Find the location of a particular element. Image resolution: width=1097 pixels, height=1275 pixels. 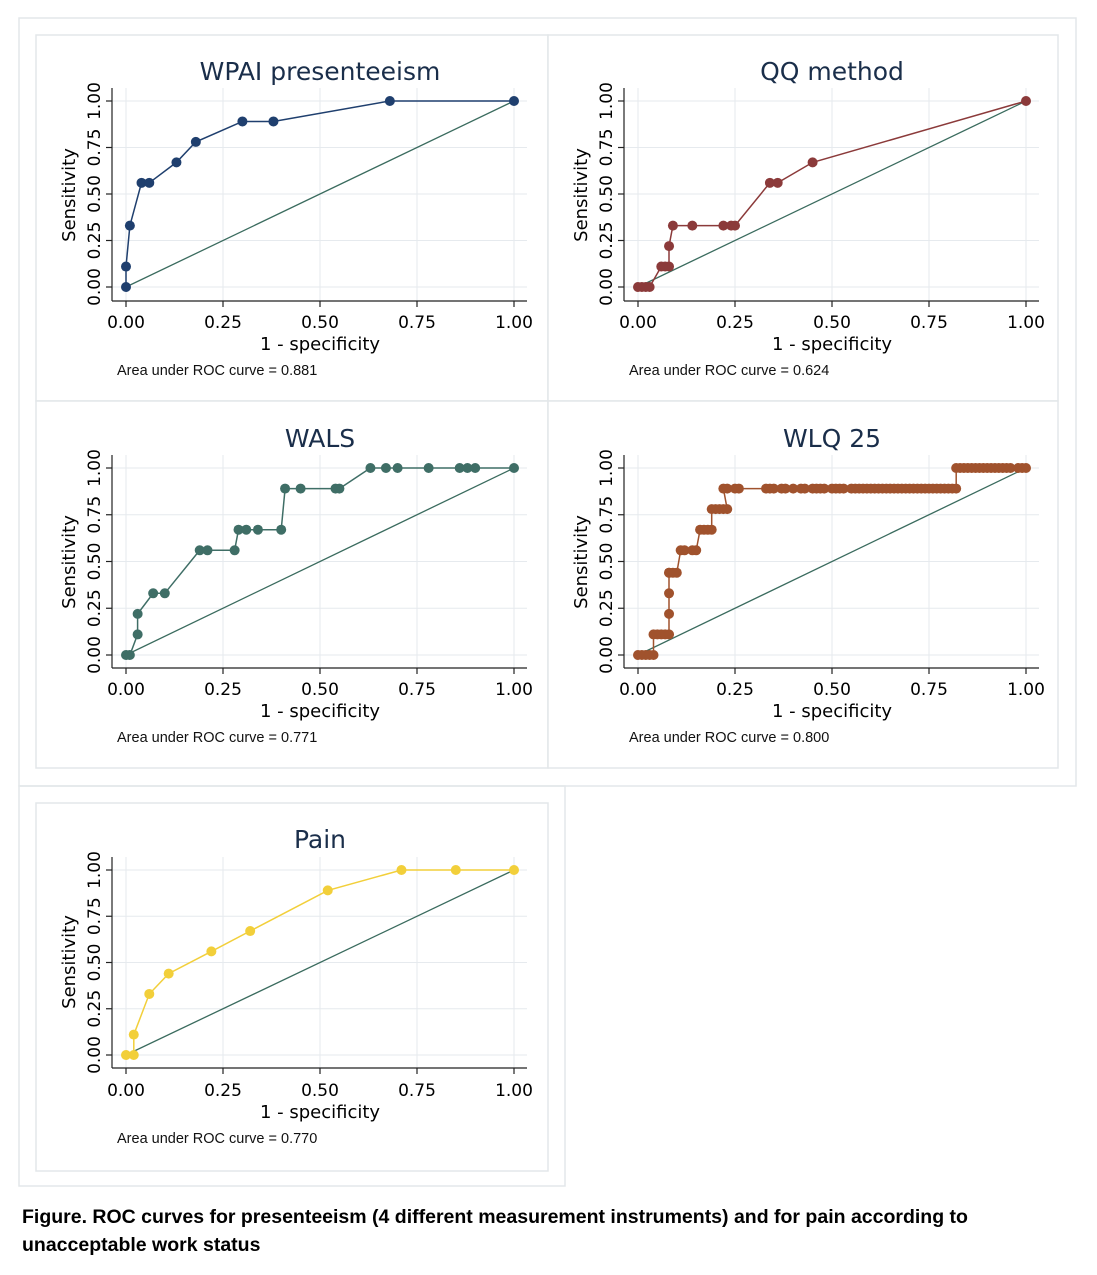

axes is located at coordinates (316, 965).